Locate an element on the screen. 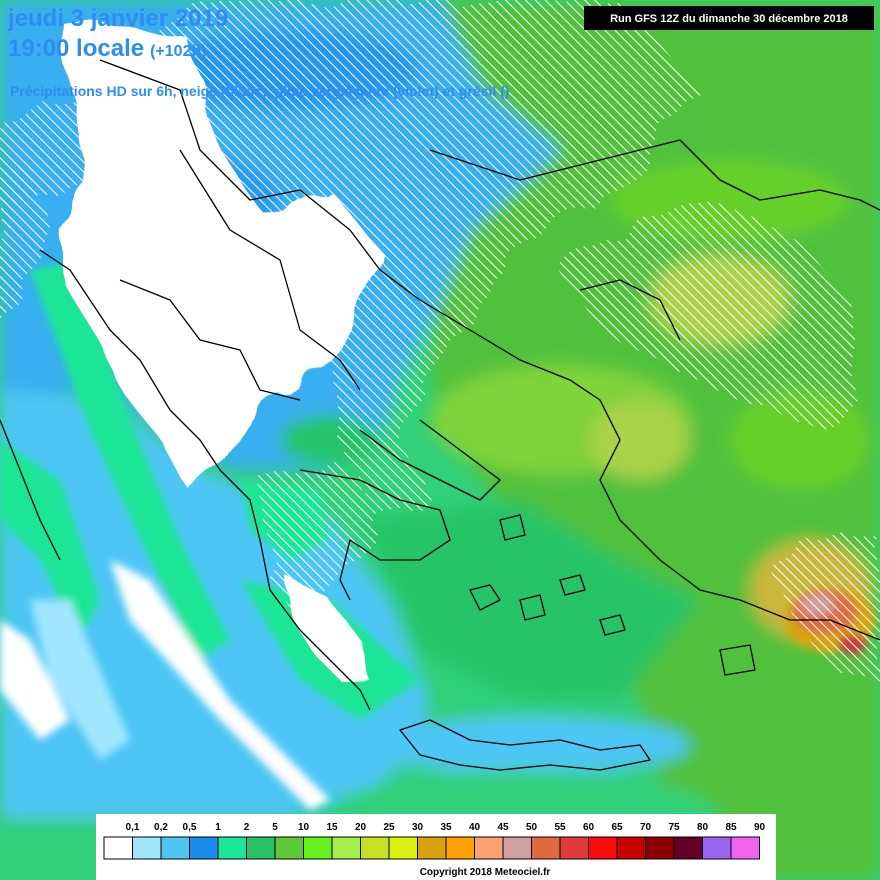 Image resolution: width=880 pixels, height=880 pixels. hatch-greece is located at coordinates (320, 545).